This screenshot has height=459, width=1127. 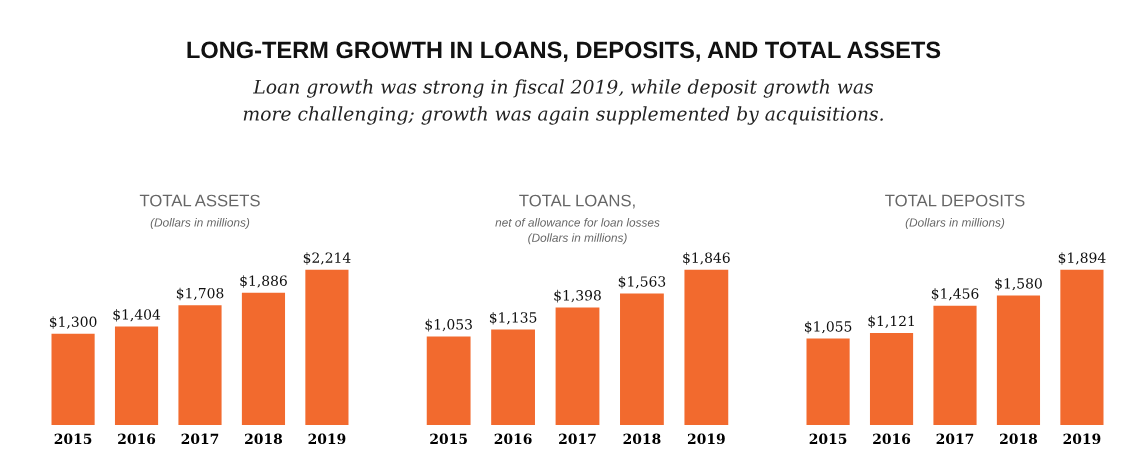 I want to click on chart-title: TOTAL DEPOSITS, so click(x=955, y=200).